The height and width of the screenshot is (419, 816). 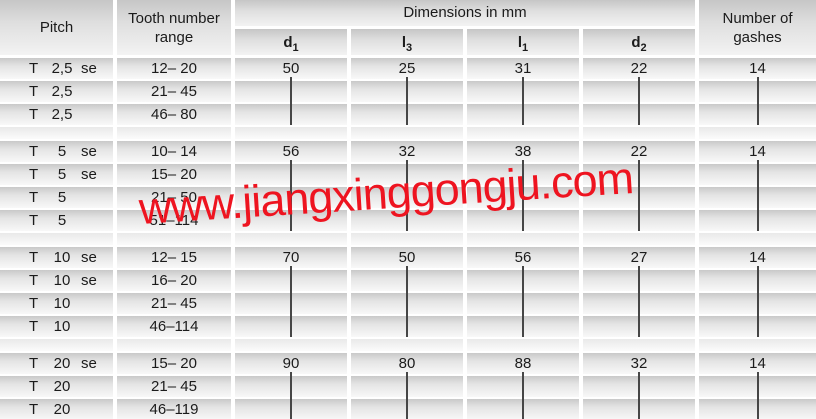 What do you see at coordinates (174, 174) in the screenshot?
I see `tooth-range-cell: 15– 20` at bounding box center [174, 174].